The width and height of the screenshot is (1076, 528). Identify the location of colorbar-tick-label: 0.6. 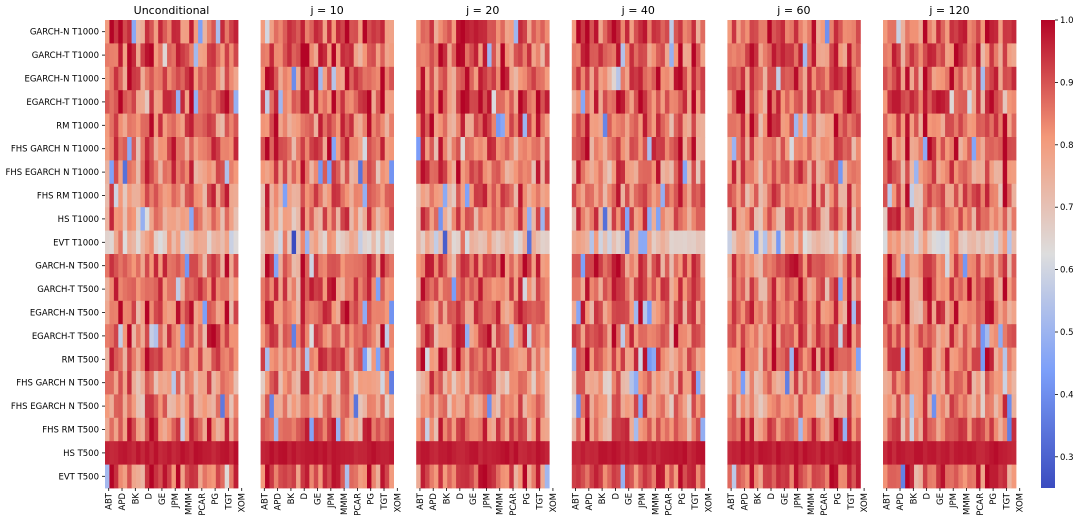
(1067, 271).